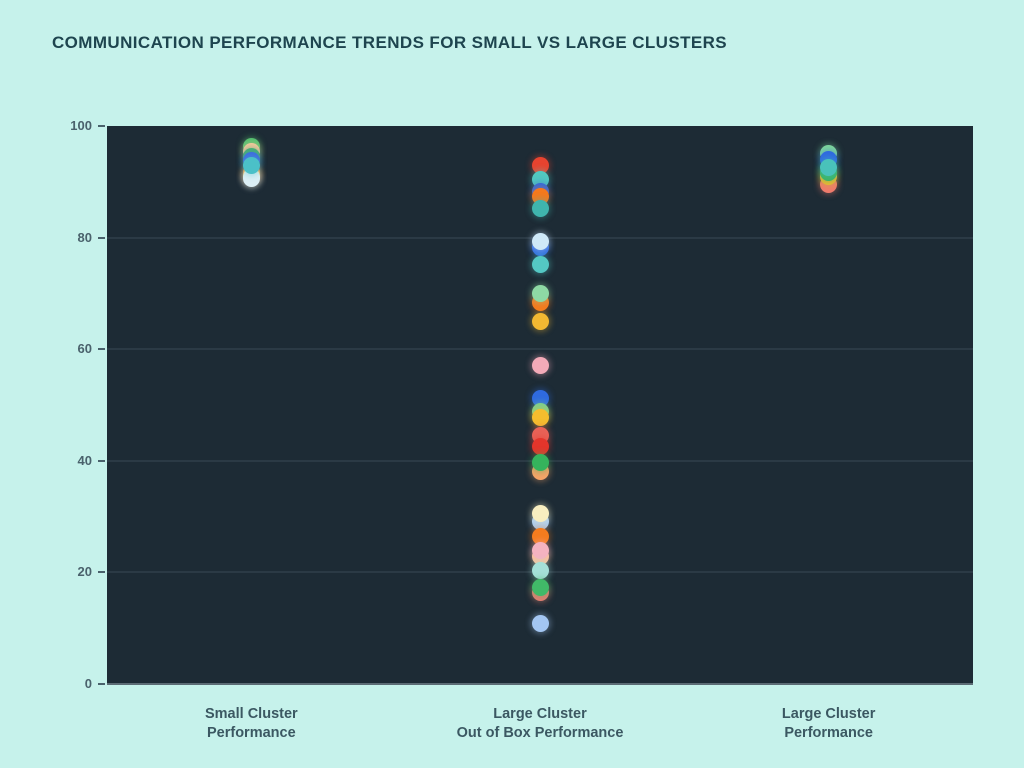 This screenshot has width=1024, height=768. I want to click on gridline, so click(540, 349).